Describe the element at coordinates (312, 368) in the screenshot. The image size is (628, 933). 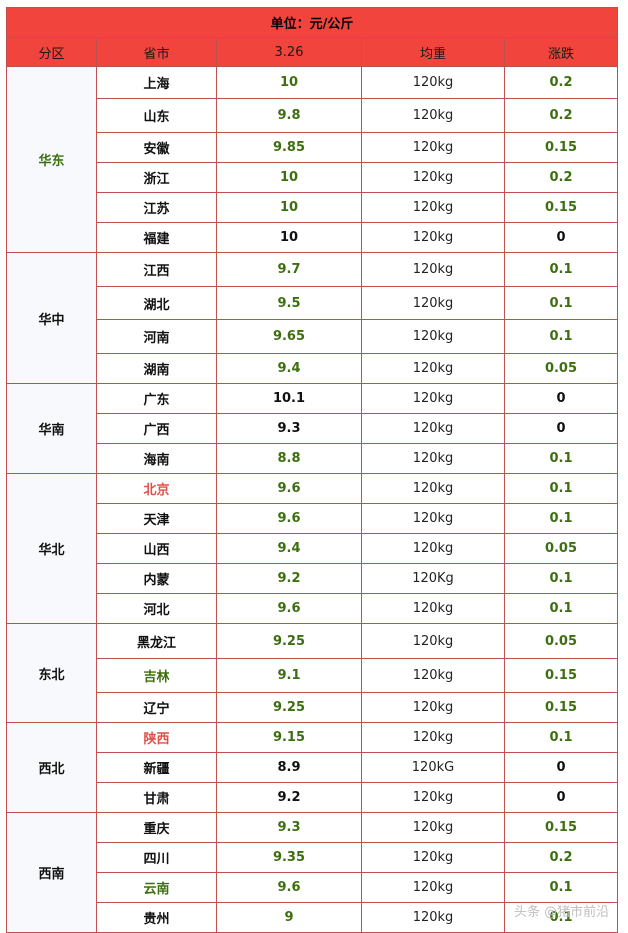
I see `table-row: 湖南 9.4 120kg 0.05` at that location.